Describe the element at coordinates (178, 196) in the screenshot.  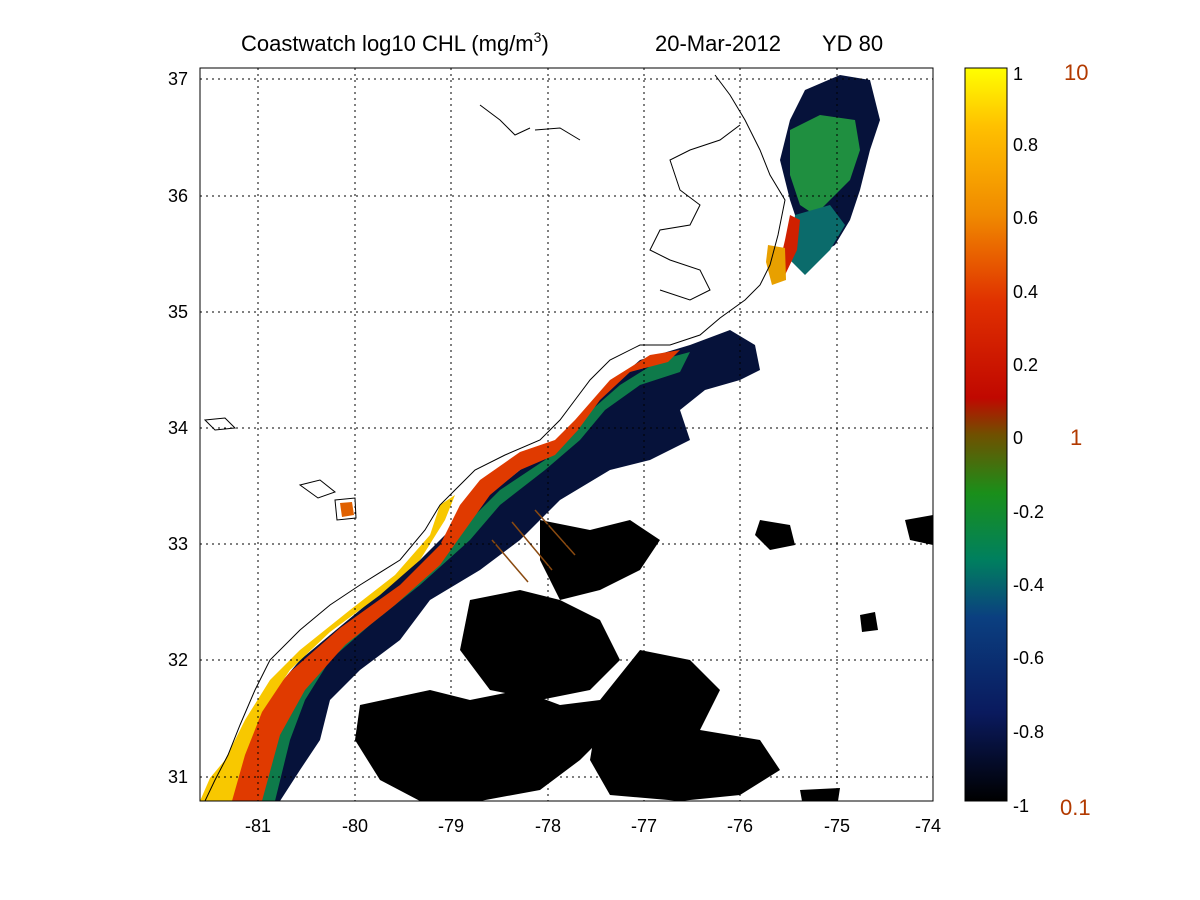
I see `y-tick-label: 36` at that location.